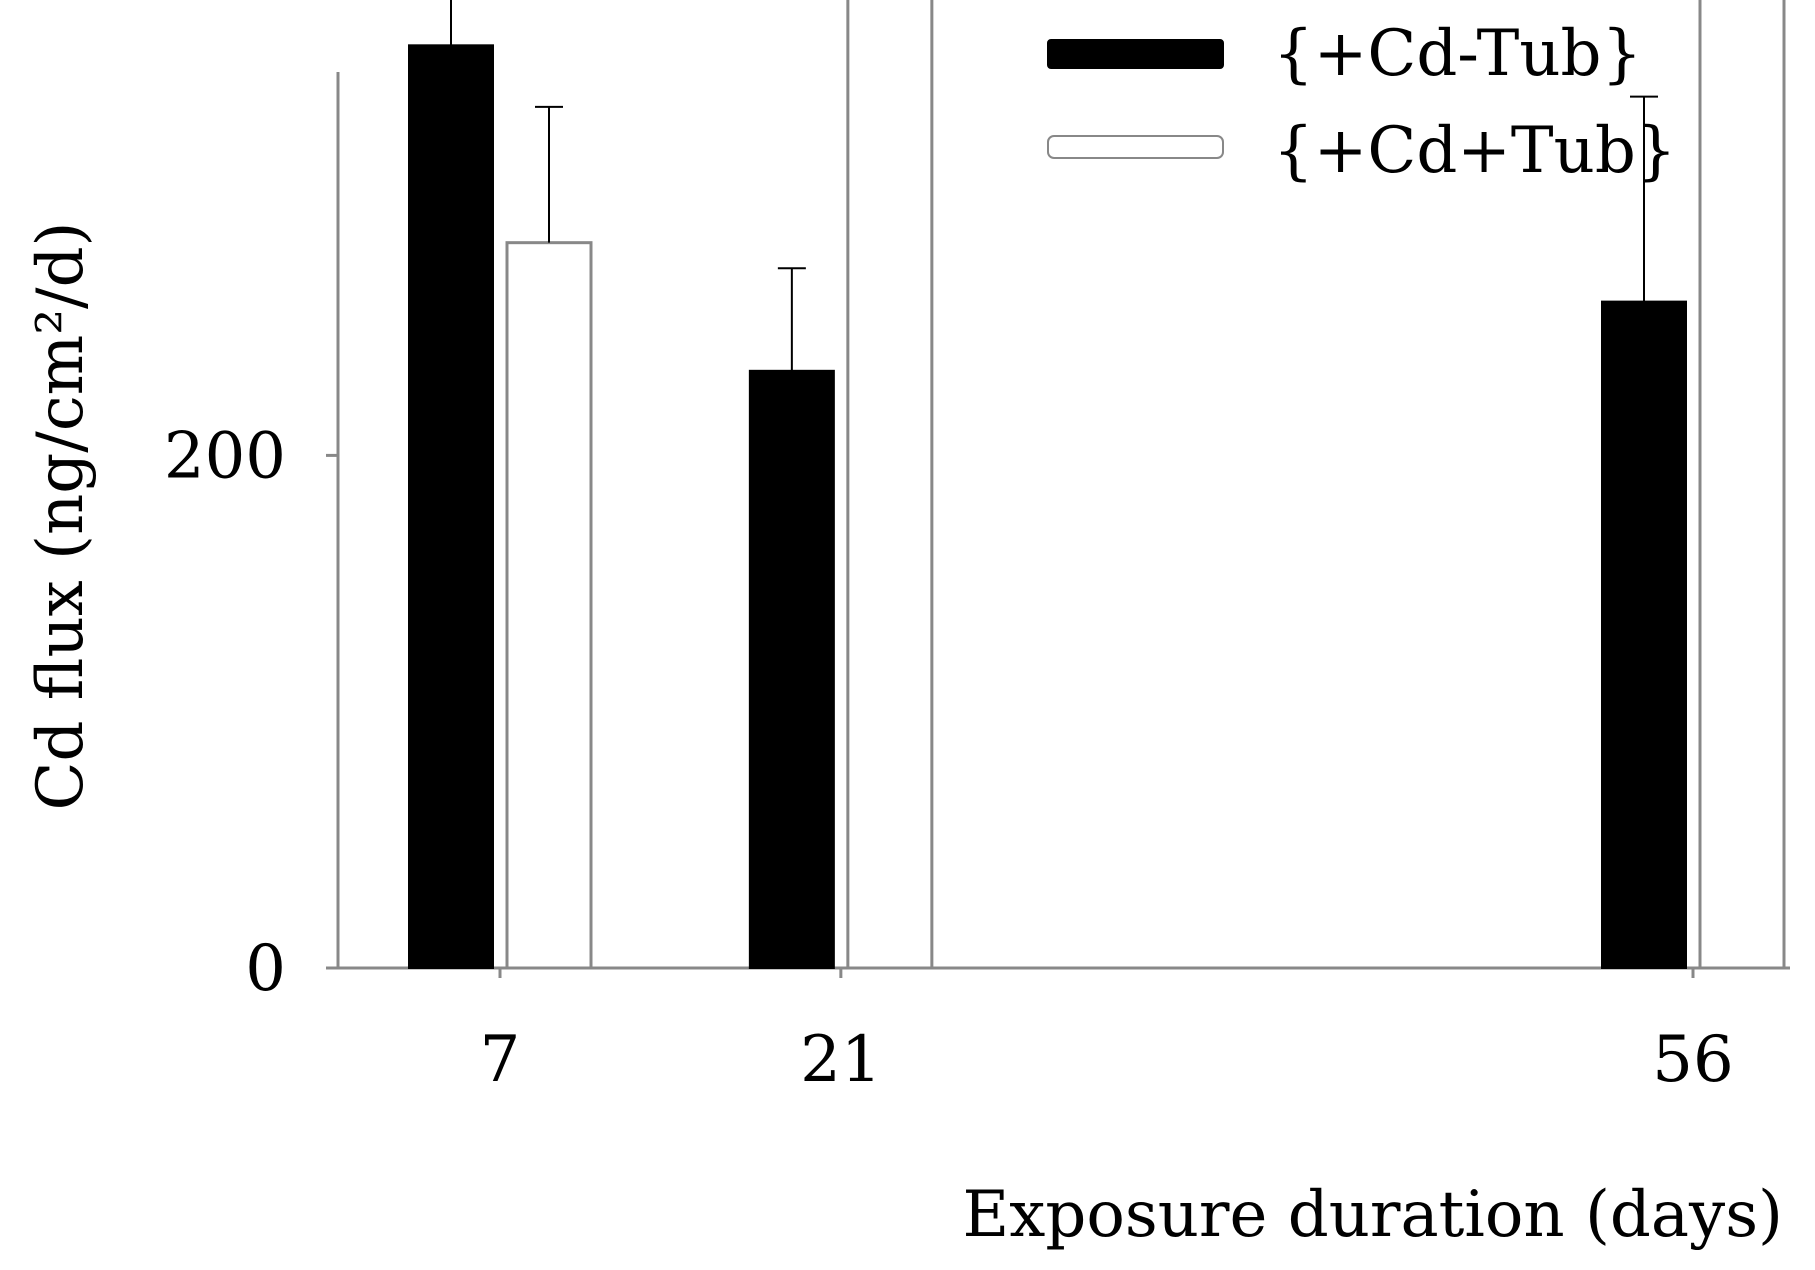 This screenshot has width=1815, height=1270. What do you see at coordinates (1373, 1215) in the screenshot?
I see `x-axis-title: Exposure duration (days)` at bounding box center [1373, 1215].